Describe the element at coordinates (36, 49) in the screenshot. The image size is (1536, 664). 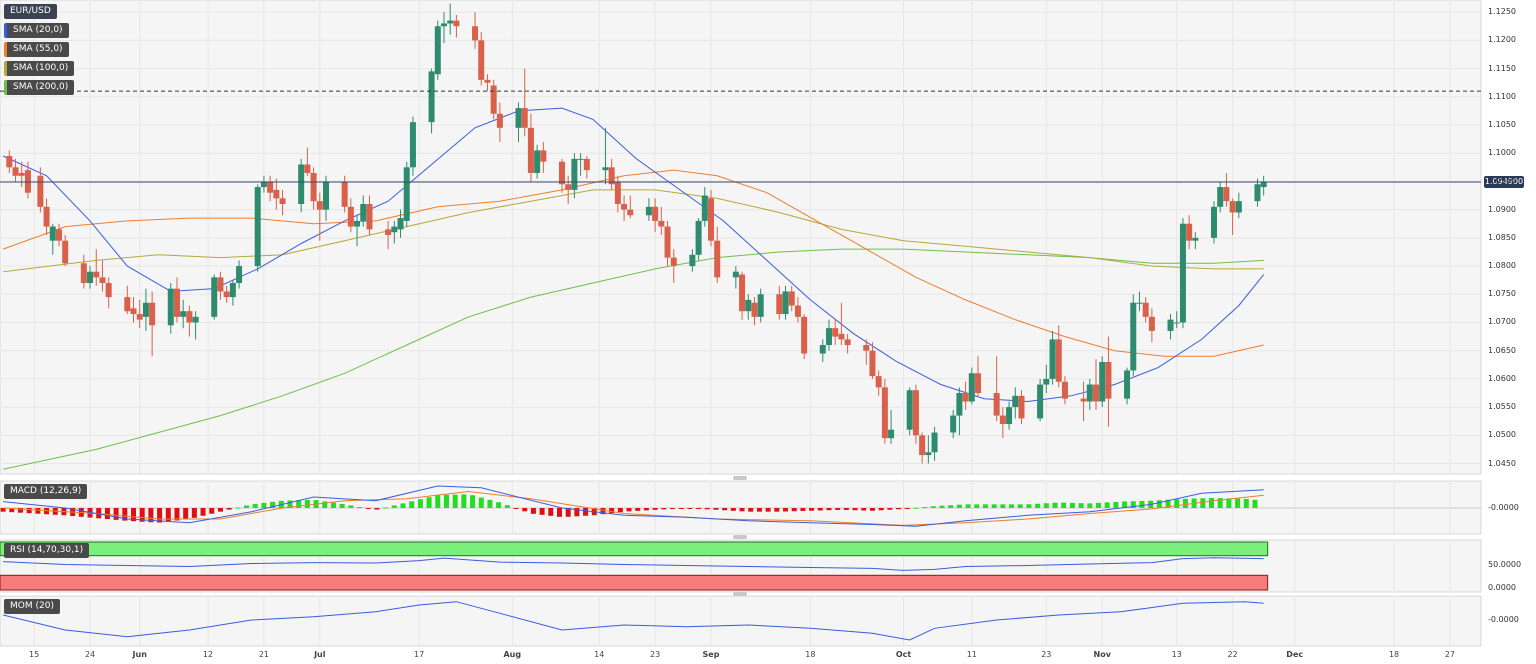
I see `sma55-tag: SMA (55,0)` at that location.